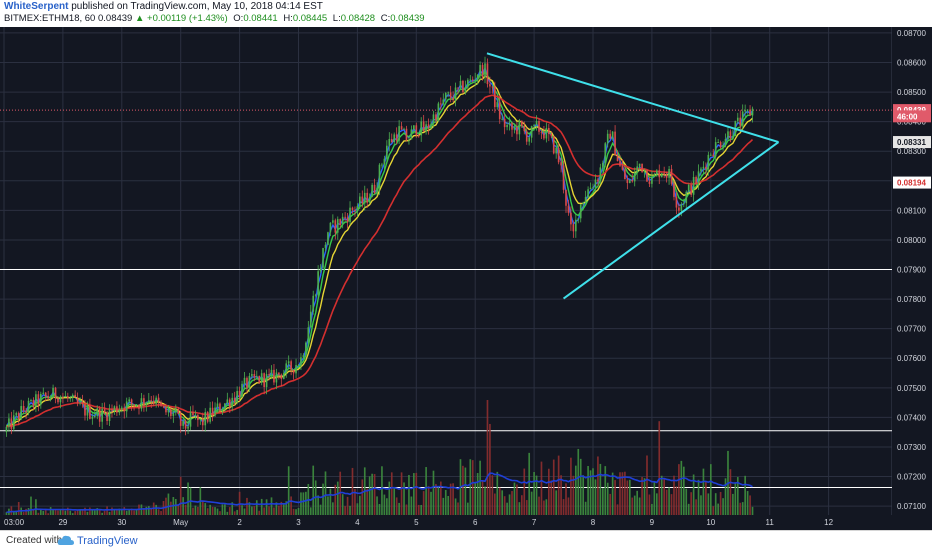  Describe the element at coordinates (911, 33) in the screenshot. I see `price-tick-label: 0.08700` at that location.